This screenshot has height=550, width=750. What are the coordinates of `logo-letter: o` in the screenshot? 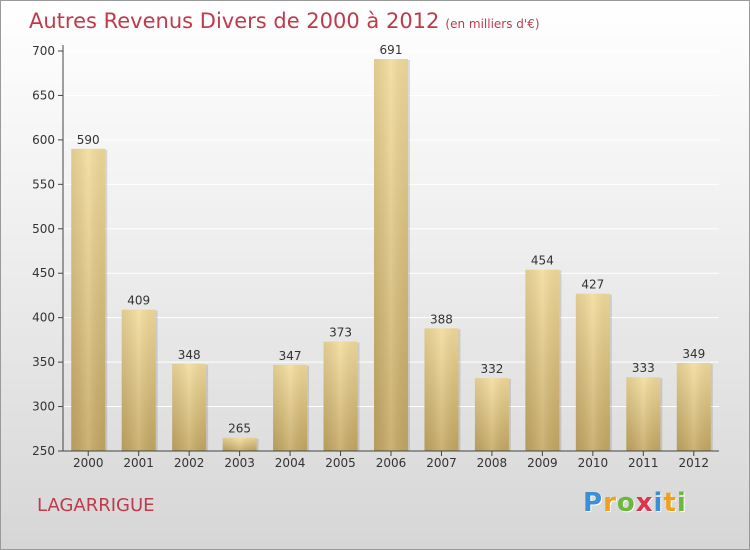 It's located at (626, 503).